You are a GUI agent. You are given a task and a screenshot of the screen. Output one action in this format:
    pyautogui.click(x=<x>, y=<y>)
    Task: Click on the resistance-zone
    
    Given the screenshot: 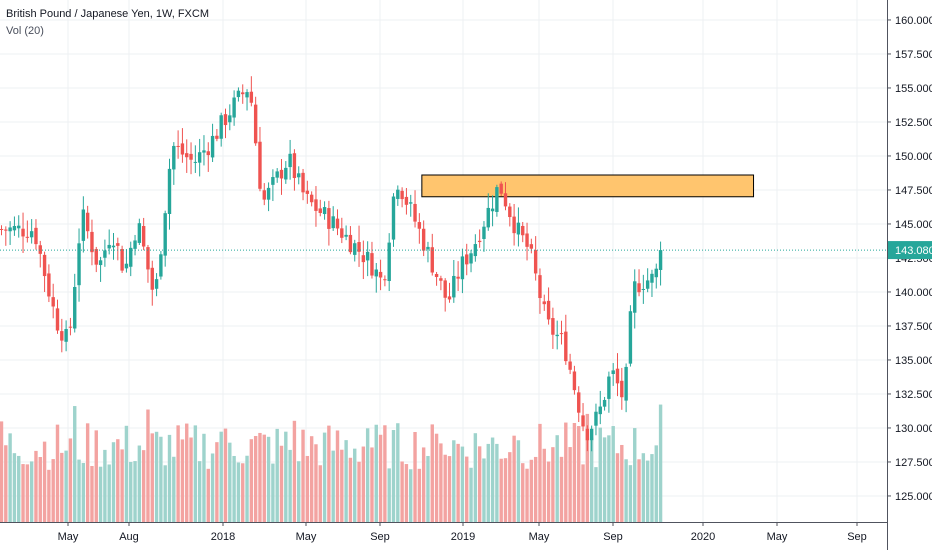 What is the action you would take?
    pyautogui.click(x=588, y=186)
    